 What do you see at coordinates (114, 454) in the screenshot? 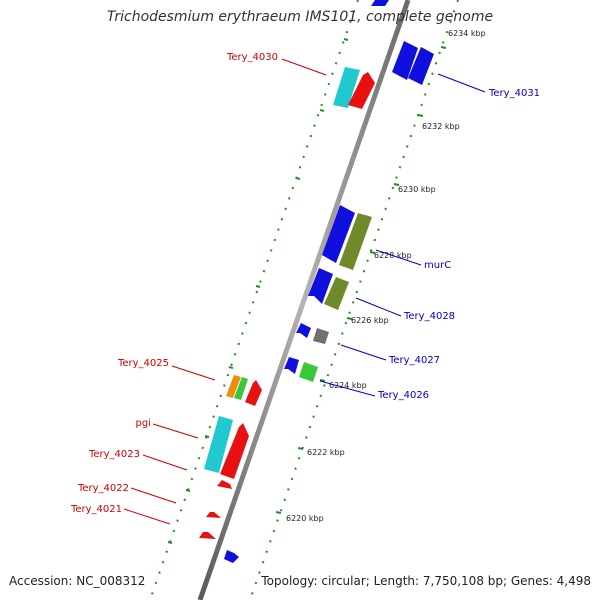
I see `gene-label-tery-4023: Tery_4023` at bounding box center [114, 454].